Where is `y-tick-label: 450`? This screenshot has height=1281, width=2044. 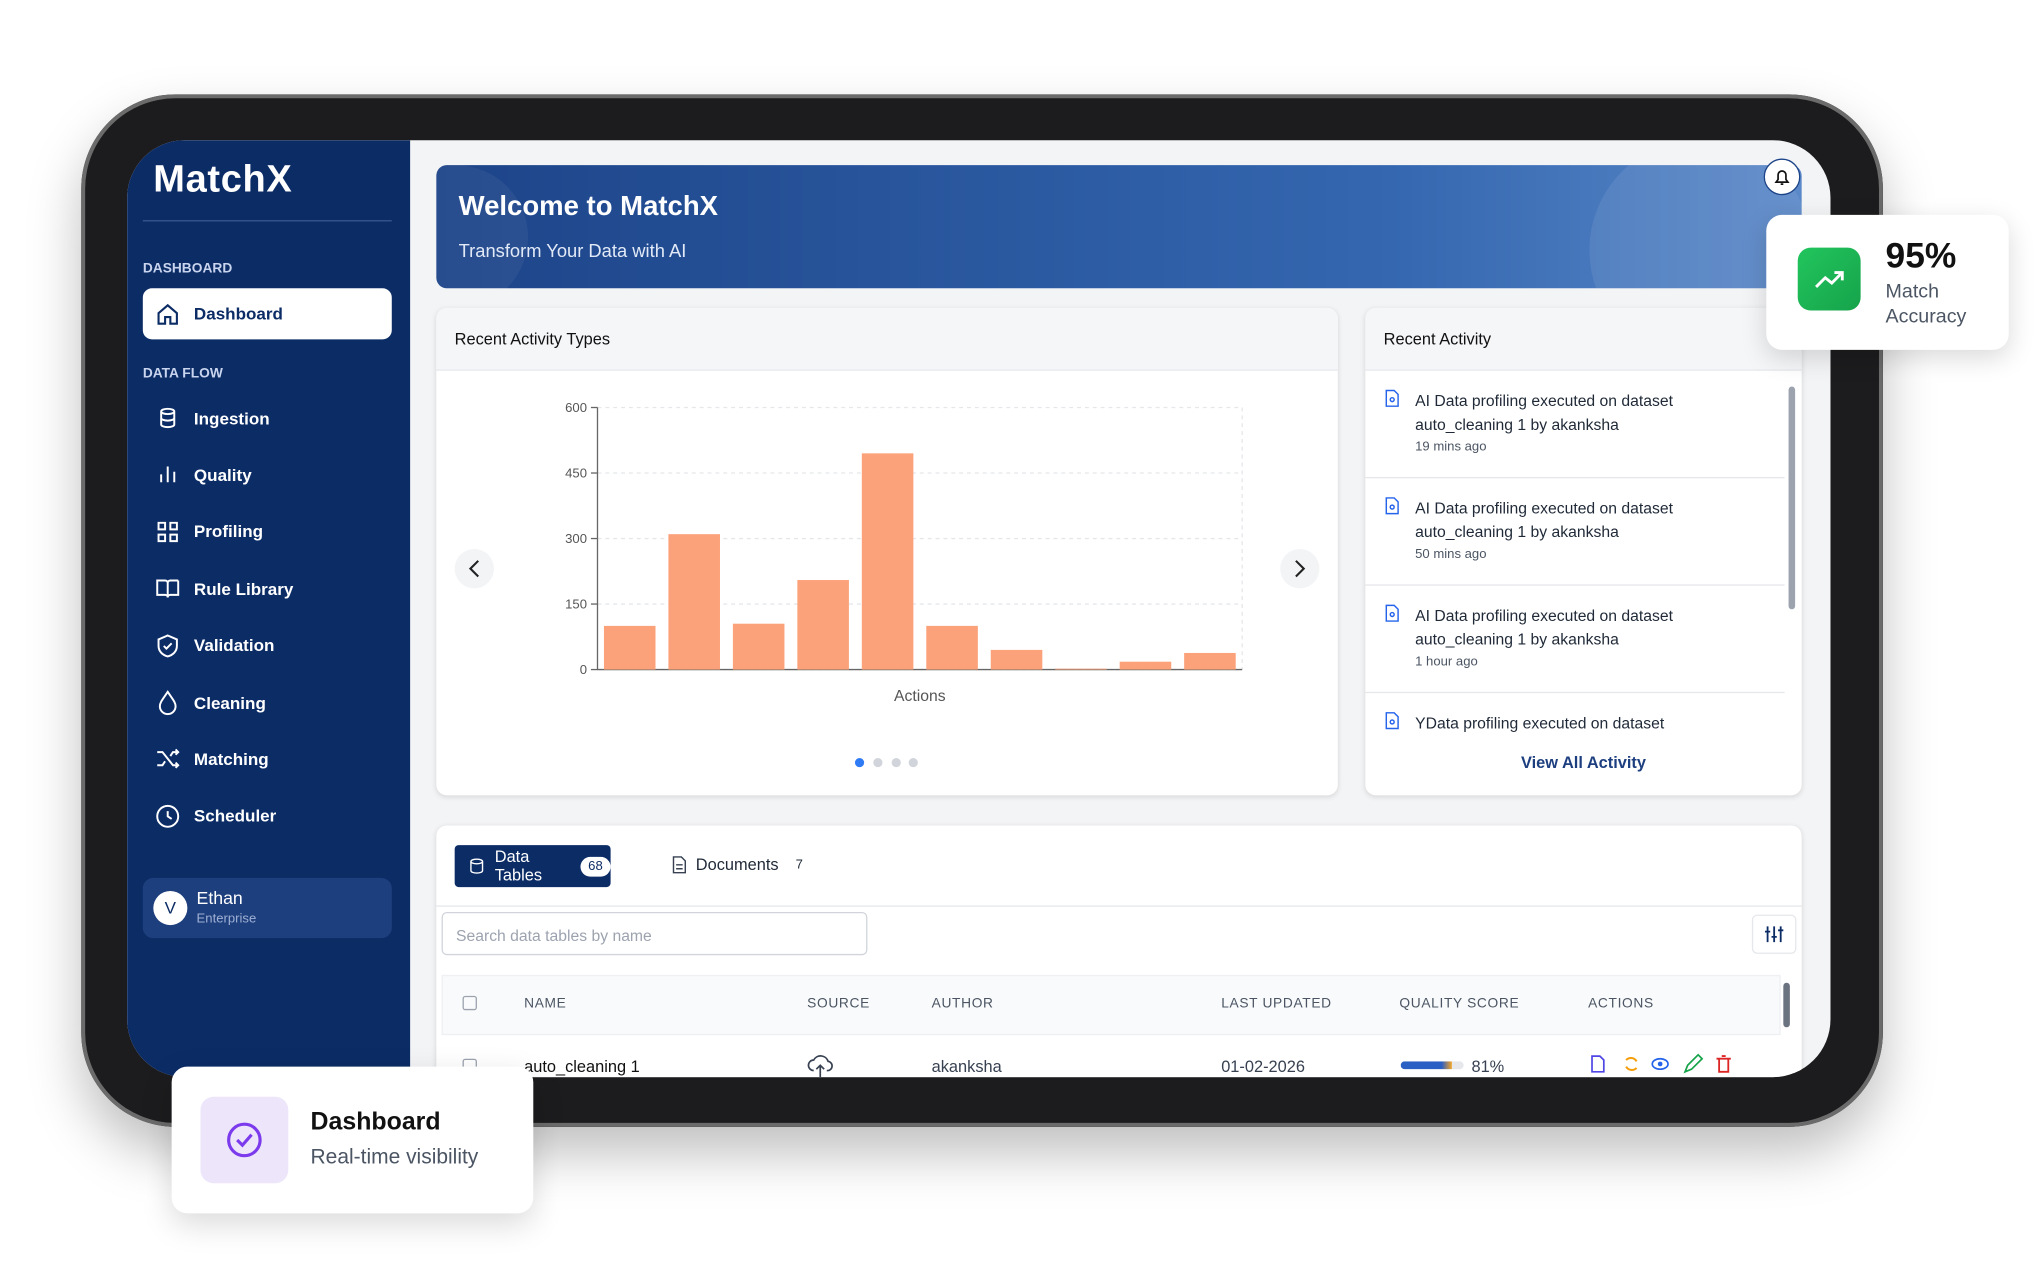 y-tick-label: 450 is located at coordinates (576, 473).